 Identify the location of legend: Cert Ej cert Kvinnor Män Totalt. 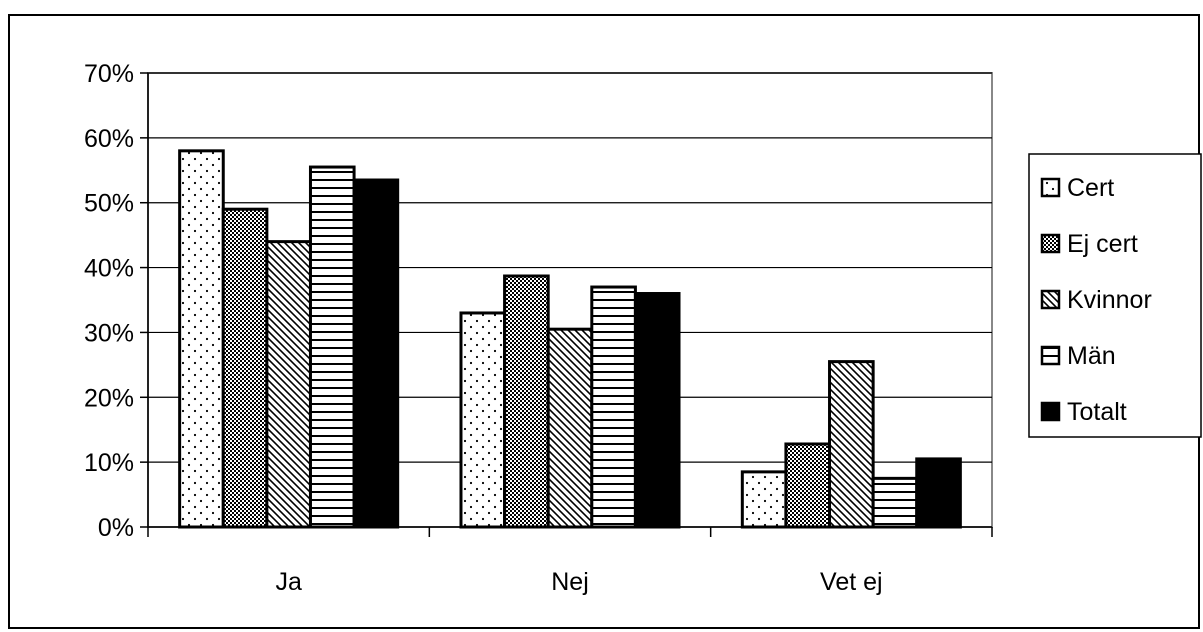
(1115, 295).